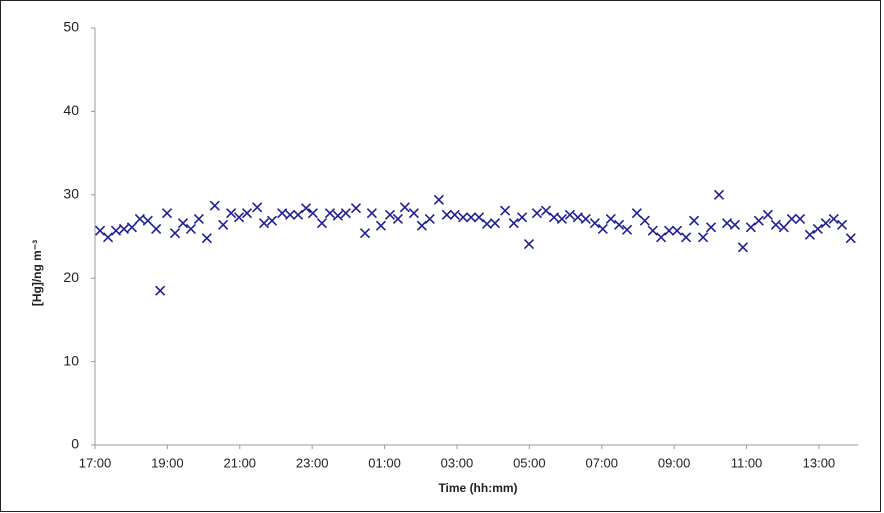 Image resolution: width=884 pixels, height=513 pixels. Describe the element at coordinates (674, 462) in the screenshot. I see `x-tick-label: 09:00` at that location.